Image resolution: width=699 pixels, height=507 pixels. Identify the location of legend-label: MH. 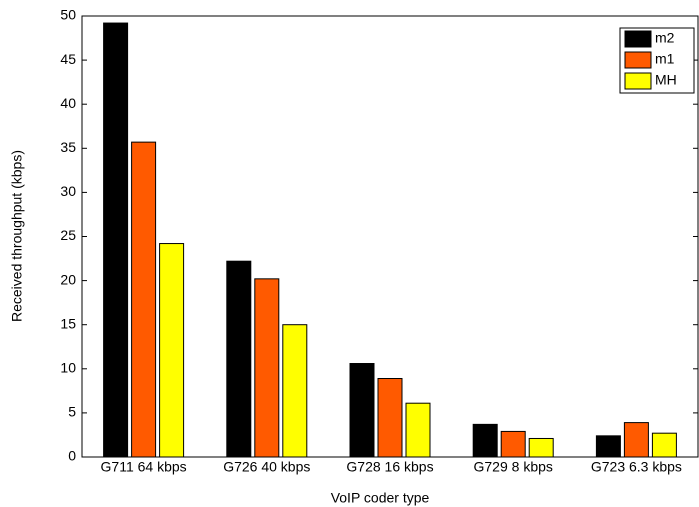
(666, 80).